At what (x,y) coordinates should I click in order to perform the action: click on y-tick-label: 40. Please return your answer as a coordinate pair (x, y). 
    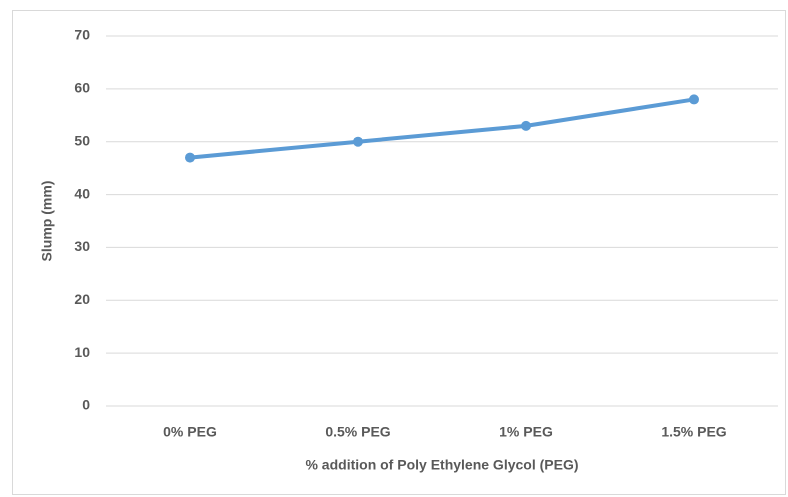
    Looking at the image, I should click on (82, 193).